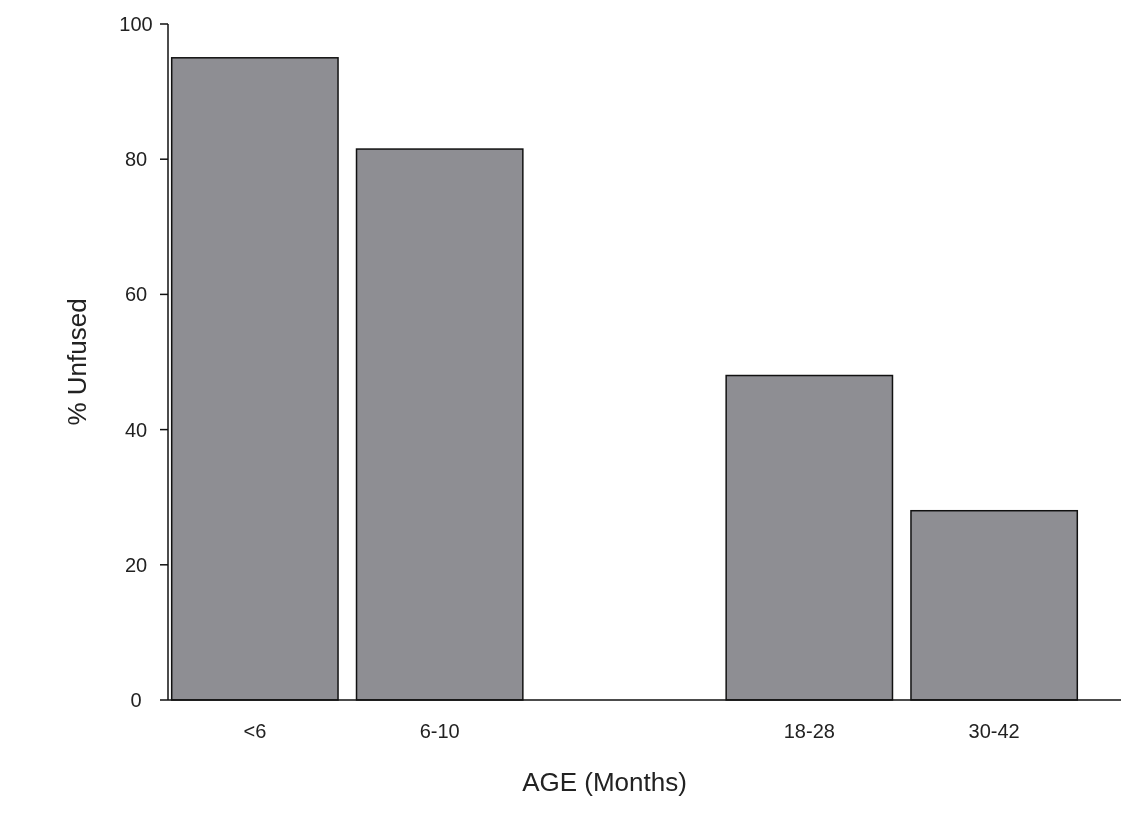  Describe the element at coordinates (255, 731) in the screenshot. I see `x-tick-label: <6` at that location.